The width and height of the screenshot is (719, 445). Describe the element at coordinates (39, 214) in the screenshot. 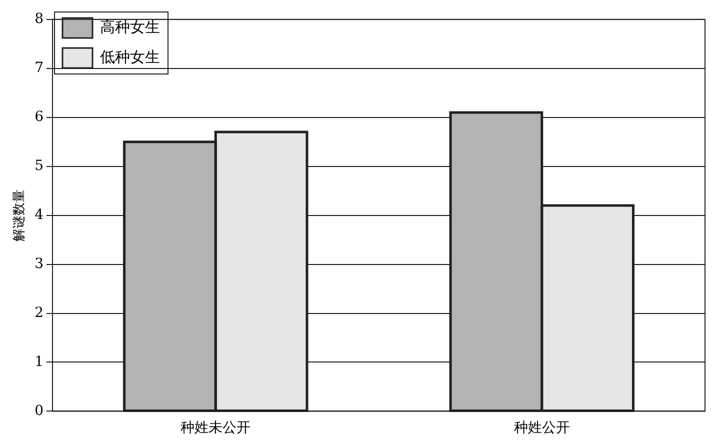

I see `y-tick-label: 4` at that location.